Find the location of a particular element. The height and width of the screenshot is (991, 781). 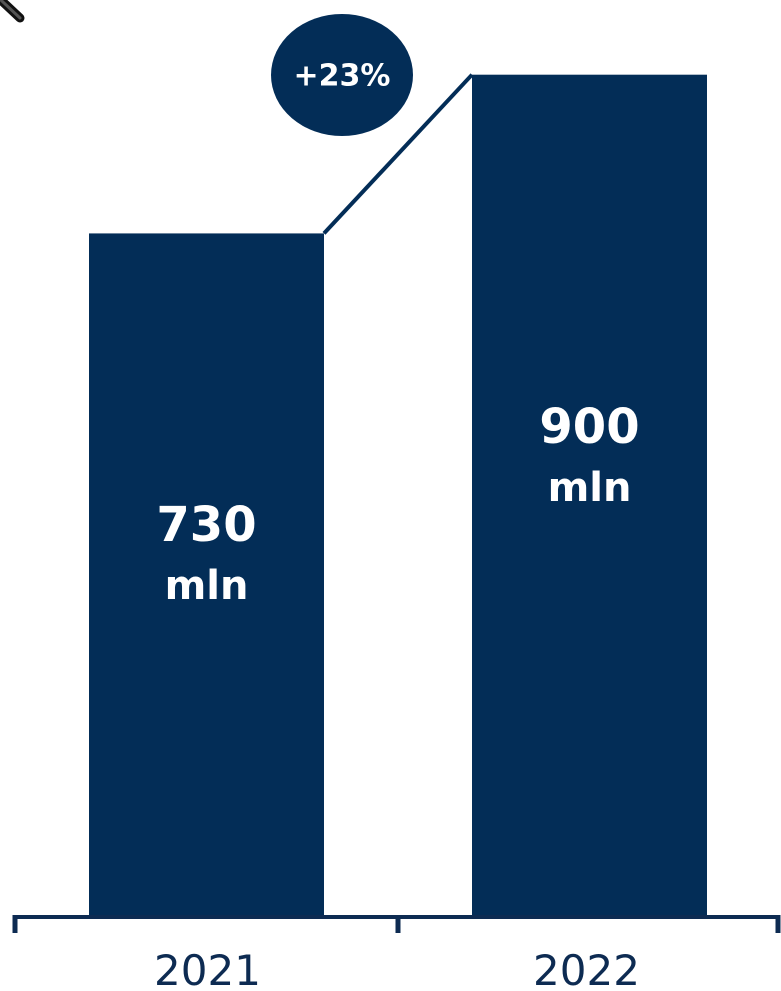

x-axis: 2021 2022 is located at coordinates (396, 953).